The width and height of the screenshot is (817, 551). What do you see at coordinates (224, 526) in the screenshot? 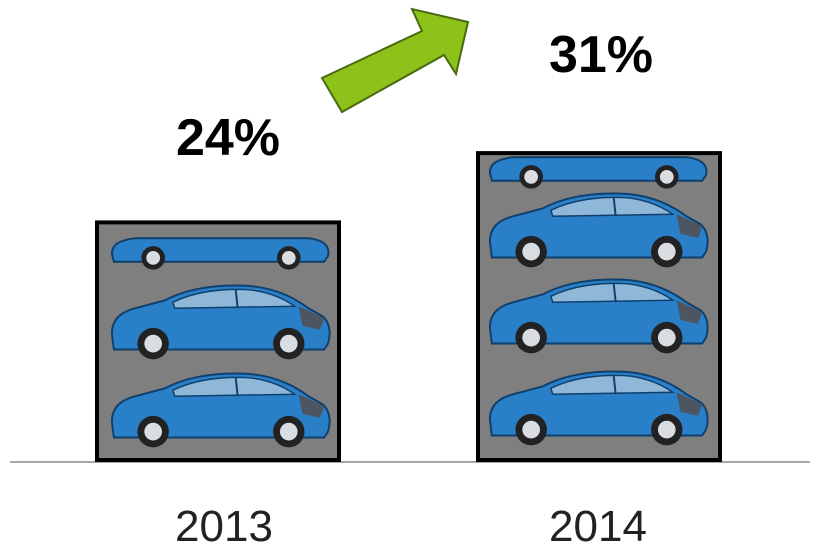
I see `tick-label-2013: 2013` at bounding box center [224, 526].